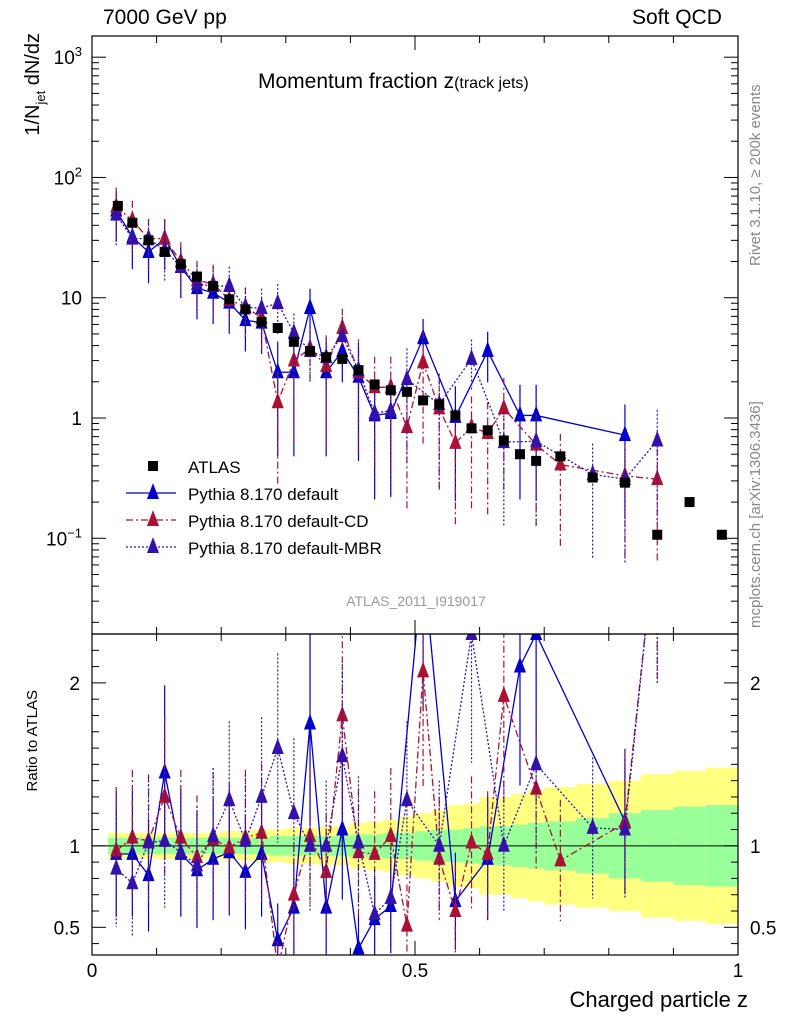 The image size is (786, 1024). I want to click on tick-exponent: 2, so click(78, 171).